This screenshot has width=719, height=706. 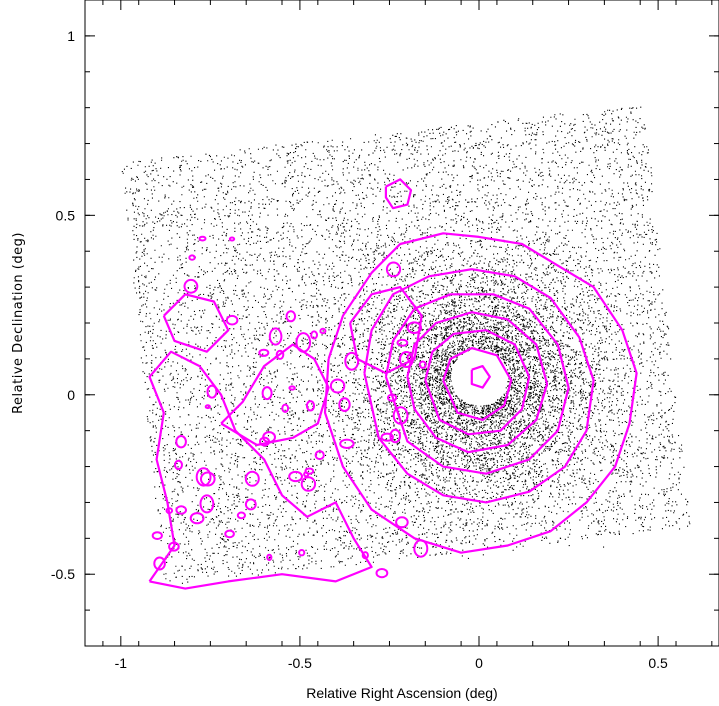 What do you see at coordinates (401, 693) in the screenshot?
I see `x-axis-title: Relative Right Ascension (deg)` at bounding box center [401, 693].